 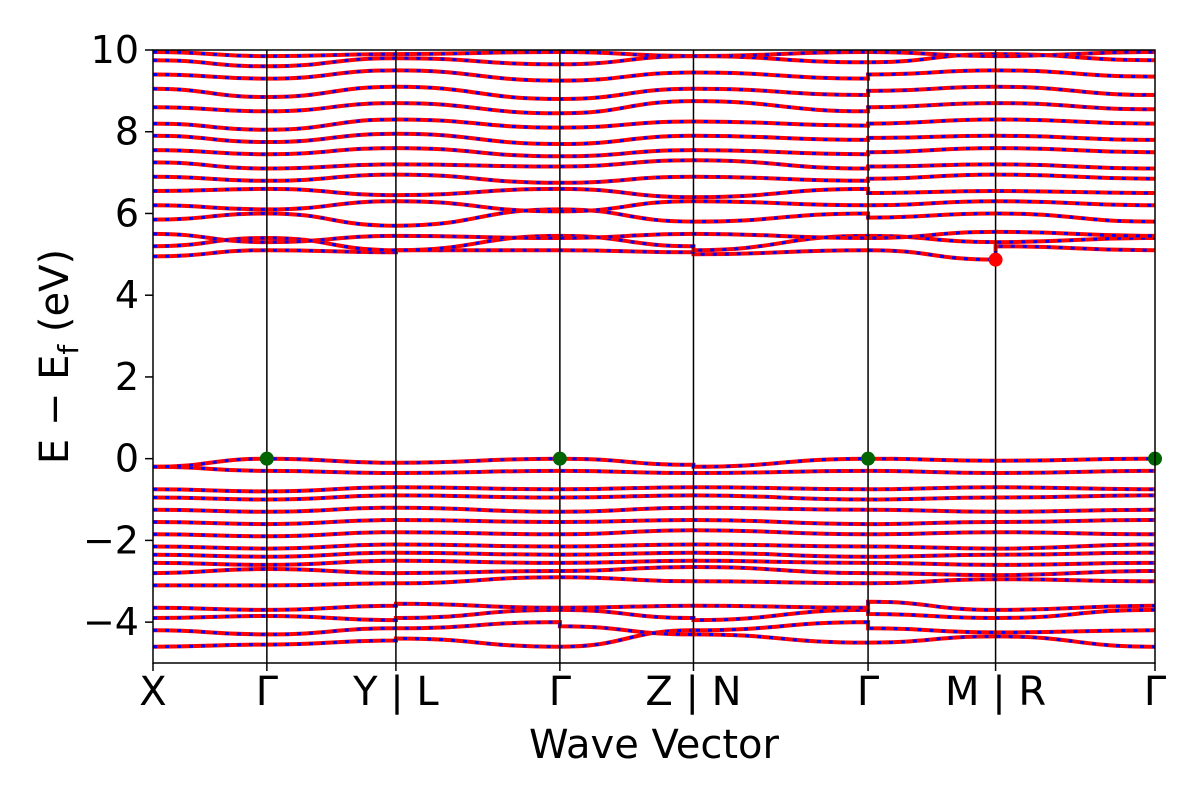 I want to click on x-axis-label: Wave Vector, so click(x=654, y=745).